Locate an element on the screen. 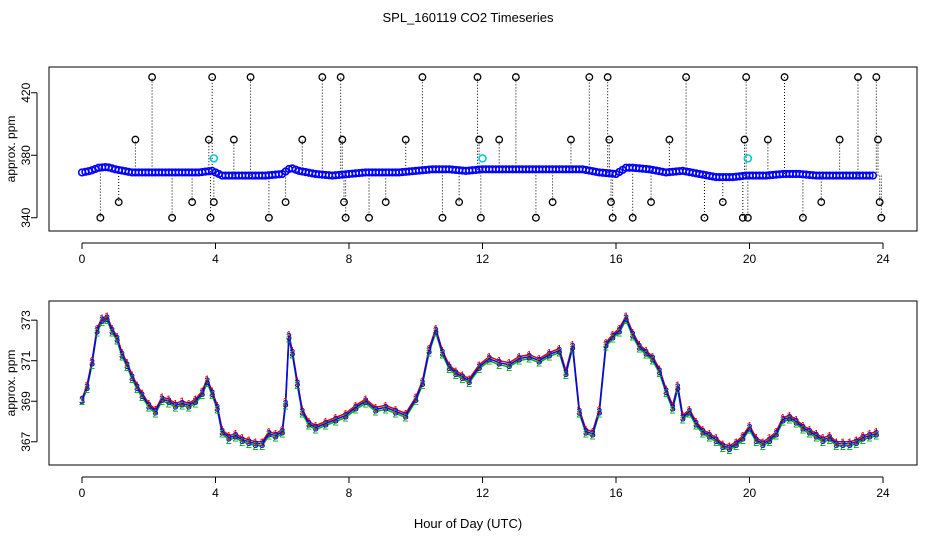  y-tick-label: 373 is located at coordinates (26, 320).